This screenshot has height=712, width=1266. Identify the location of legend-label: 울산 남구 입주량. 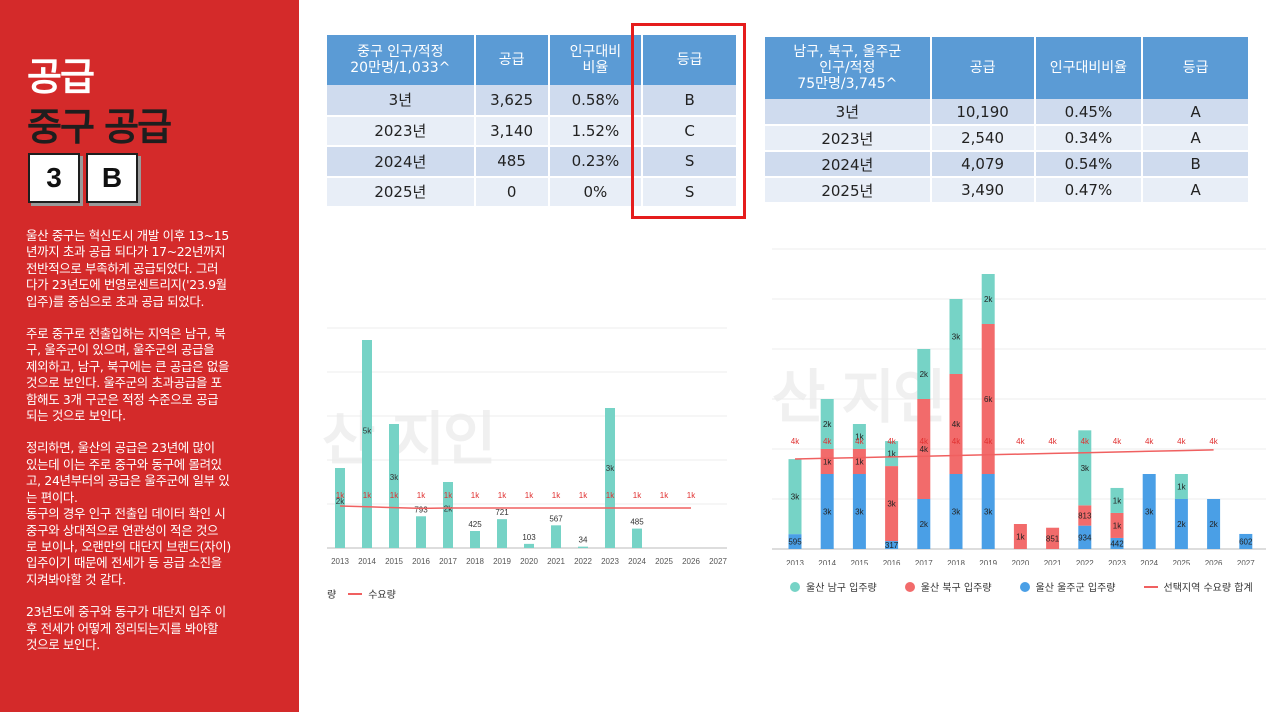
(841, 588).